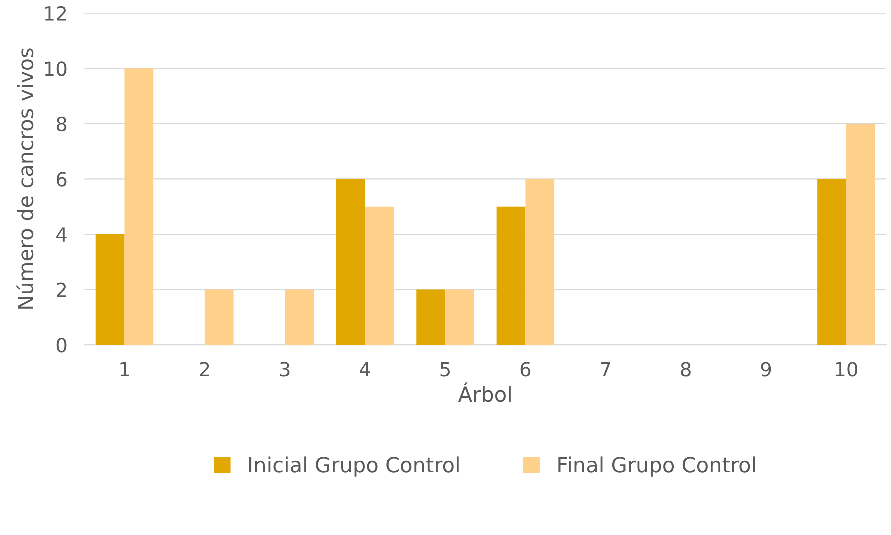 The height and width of the screenshot is (535, 891). I want to click on y-tick-label: 12, so click(55, 13).